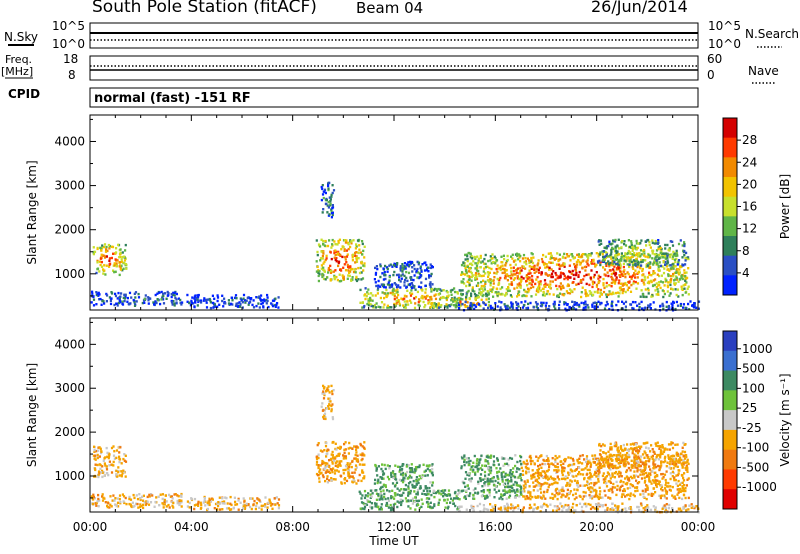 The width and height of the screenshot is (800, 554). I want to click on cpid-panel, so click(394, 97).